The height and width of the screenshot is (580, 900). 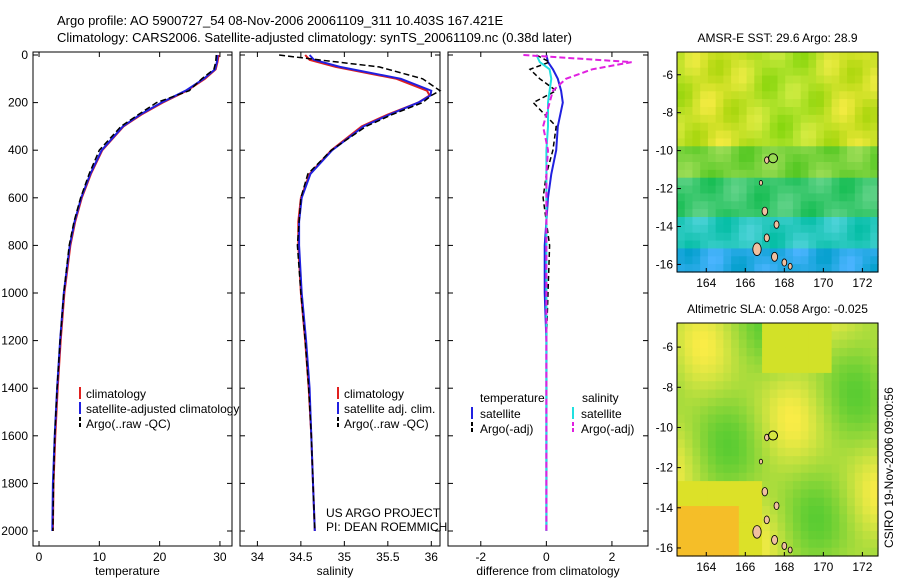 I want to click on legend-label: Argo(-adj), so click(x=506, y=429).